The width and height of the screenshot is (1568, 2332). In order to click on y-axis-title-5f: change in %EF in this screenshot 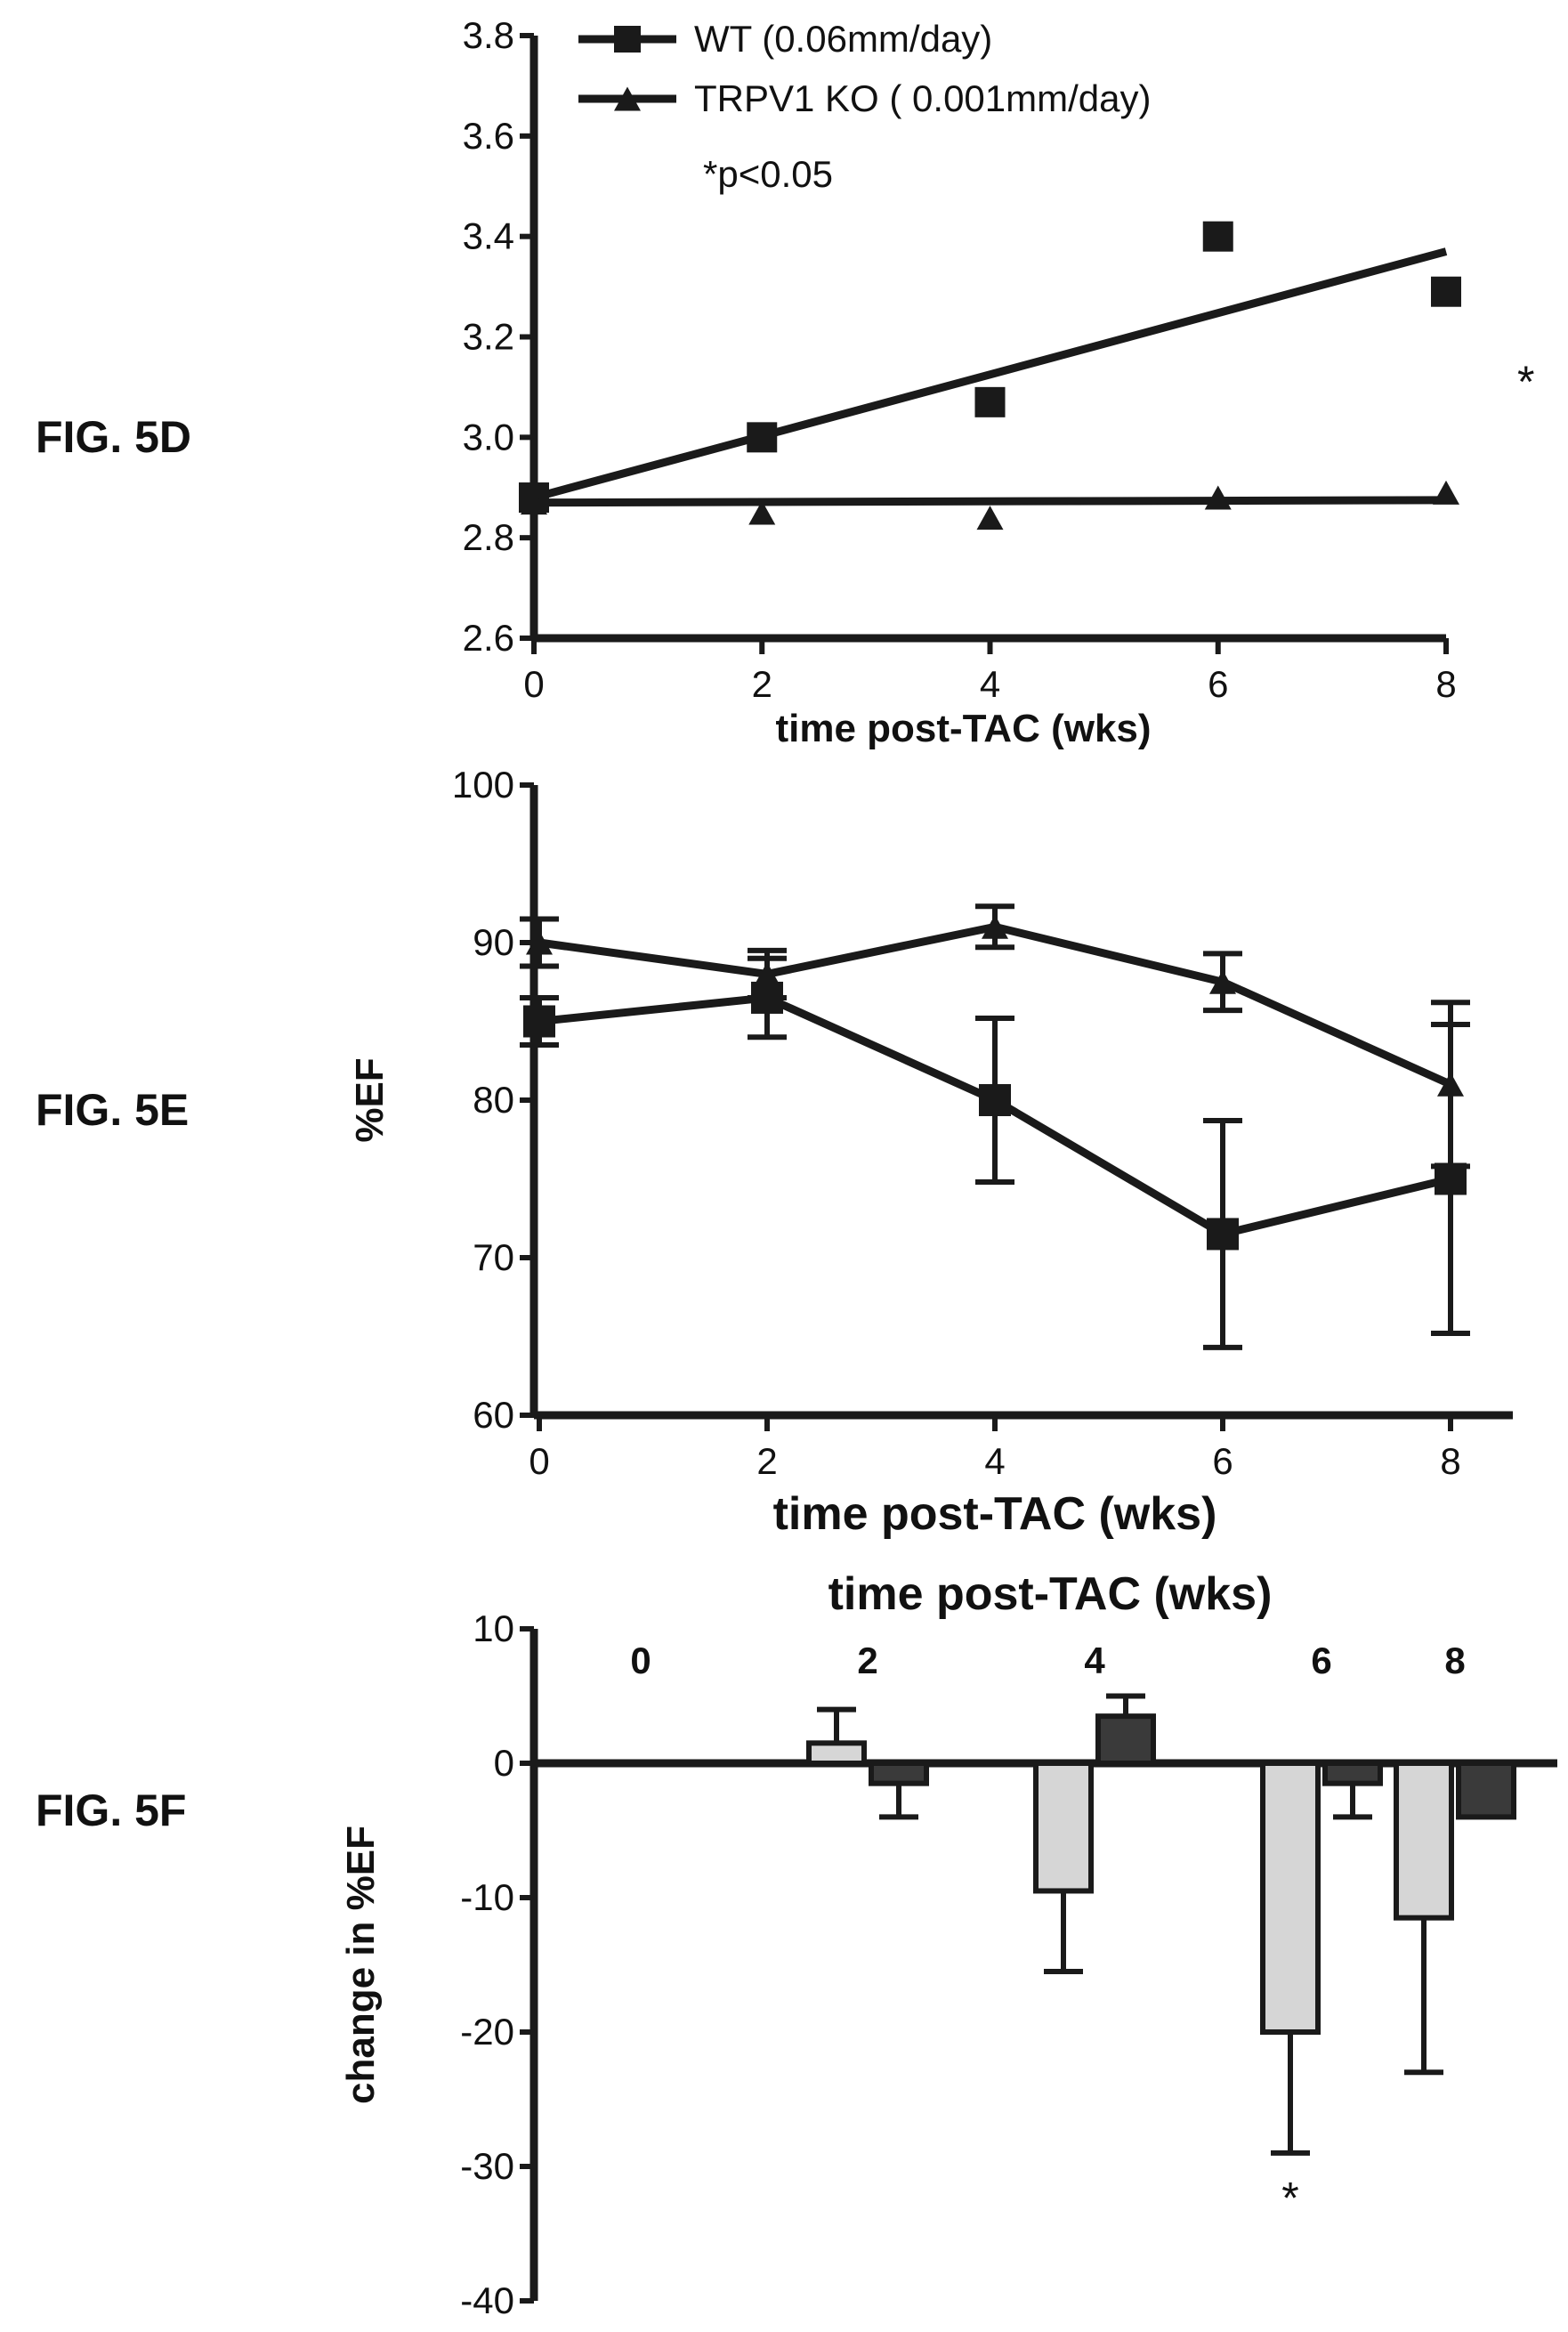, I will do `click(361, 1965)`.